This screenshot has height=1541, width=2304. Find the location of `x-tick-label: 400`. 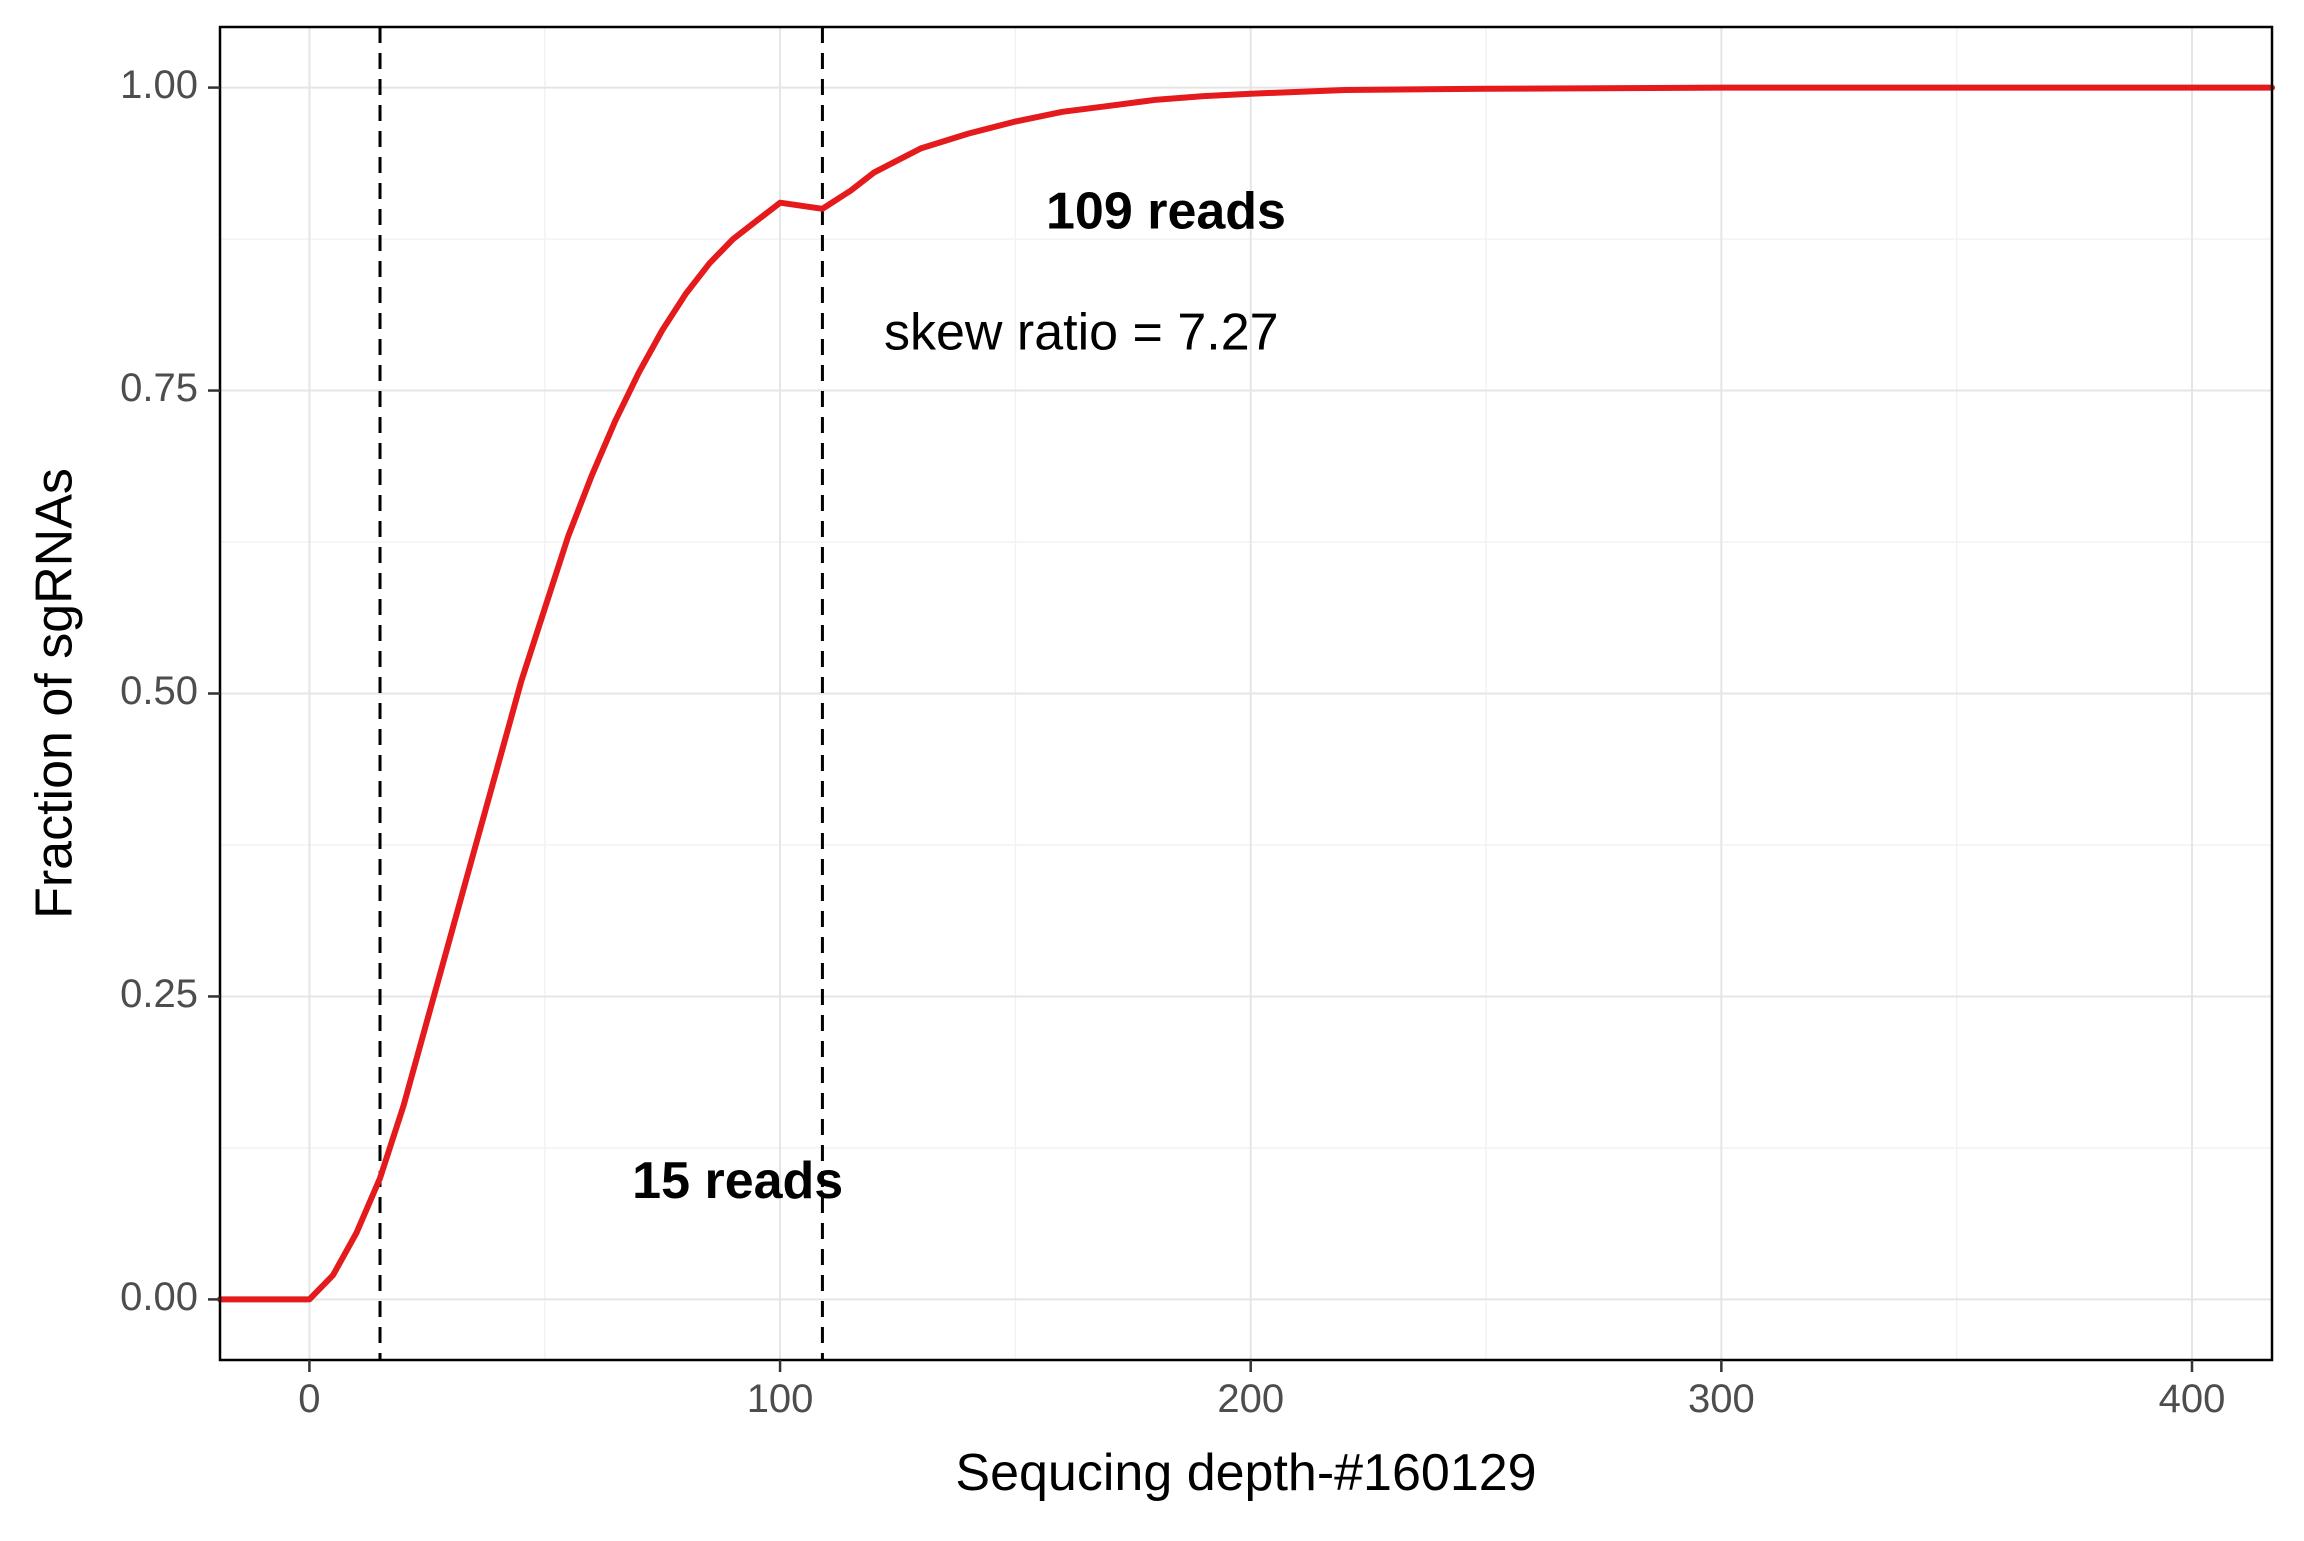

x-tick-label: 400 is located at coordinates (2192, 1399).